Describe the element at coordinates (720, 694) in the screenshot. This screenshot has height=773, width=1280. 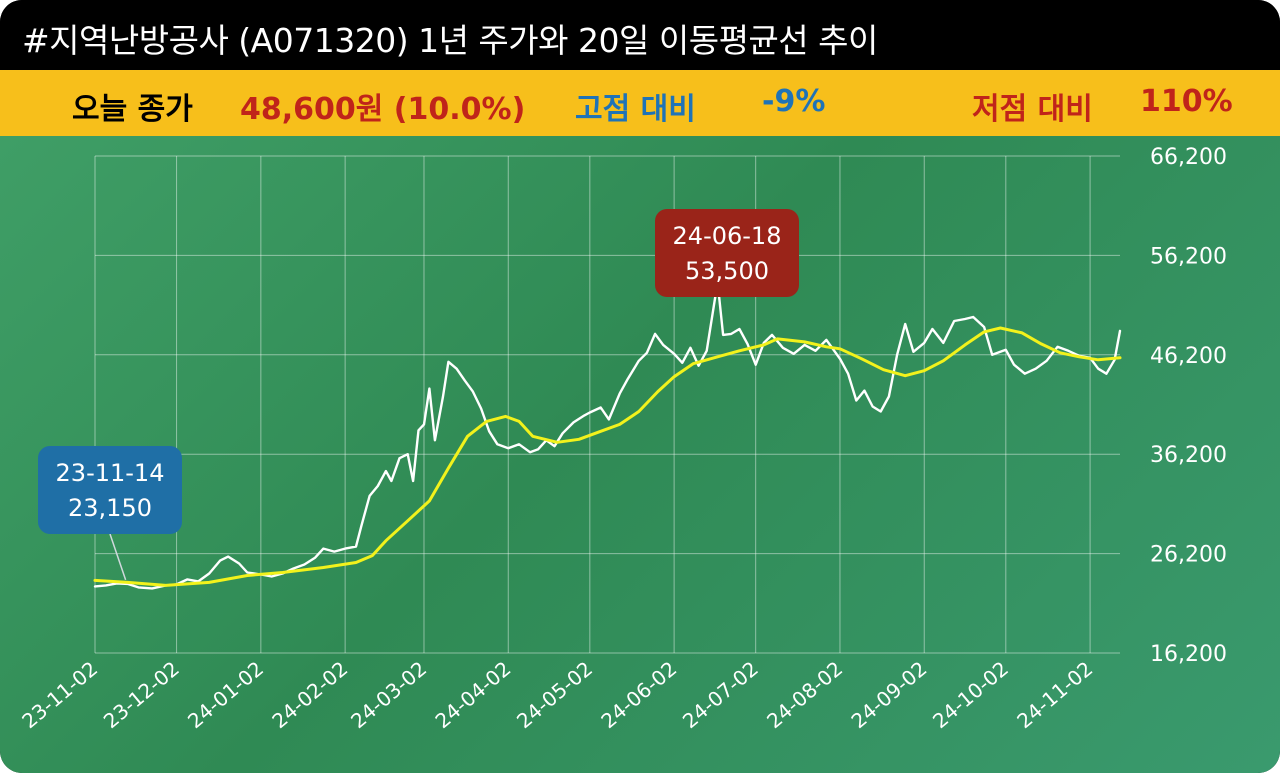
I see `x-tick-label: 24-07-02` at that location.